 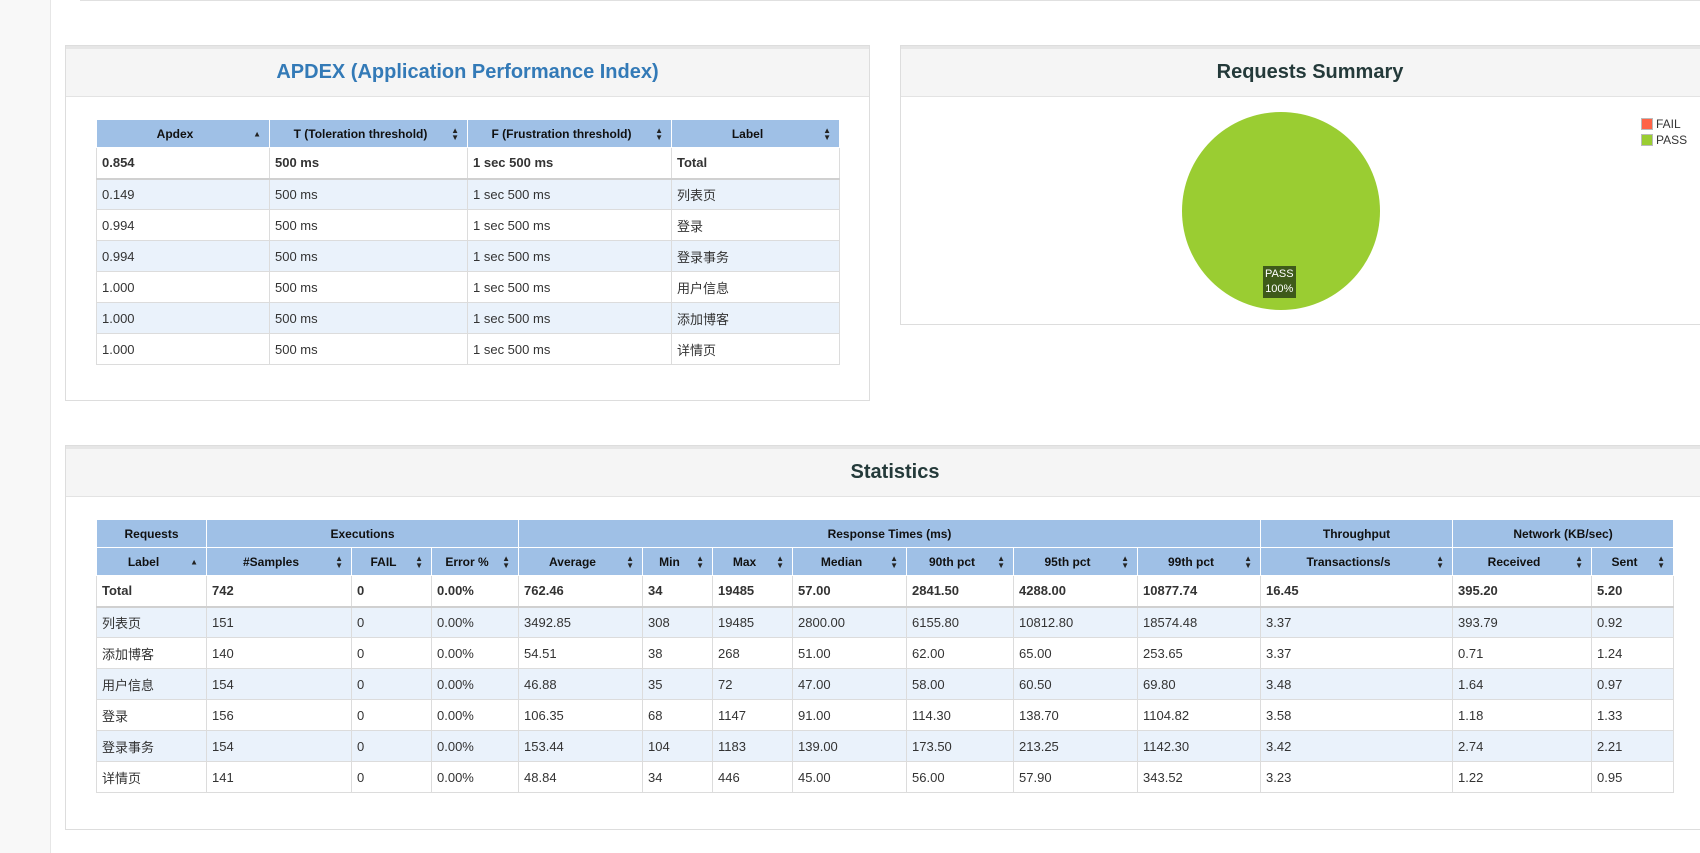 I want to click on stats-cell: 16.45, so click(x=1357, y=591).